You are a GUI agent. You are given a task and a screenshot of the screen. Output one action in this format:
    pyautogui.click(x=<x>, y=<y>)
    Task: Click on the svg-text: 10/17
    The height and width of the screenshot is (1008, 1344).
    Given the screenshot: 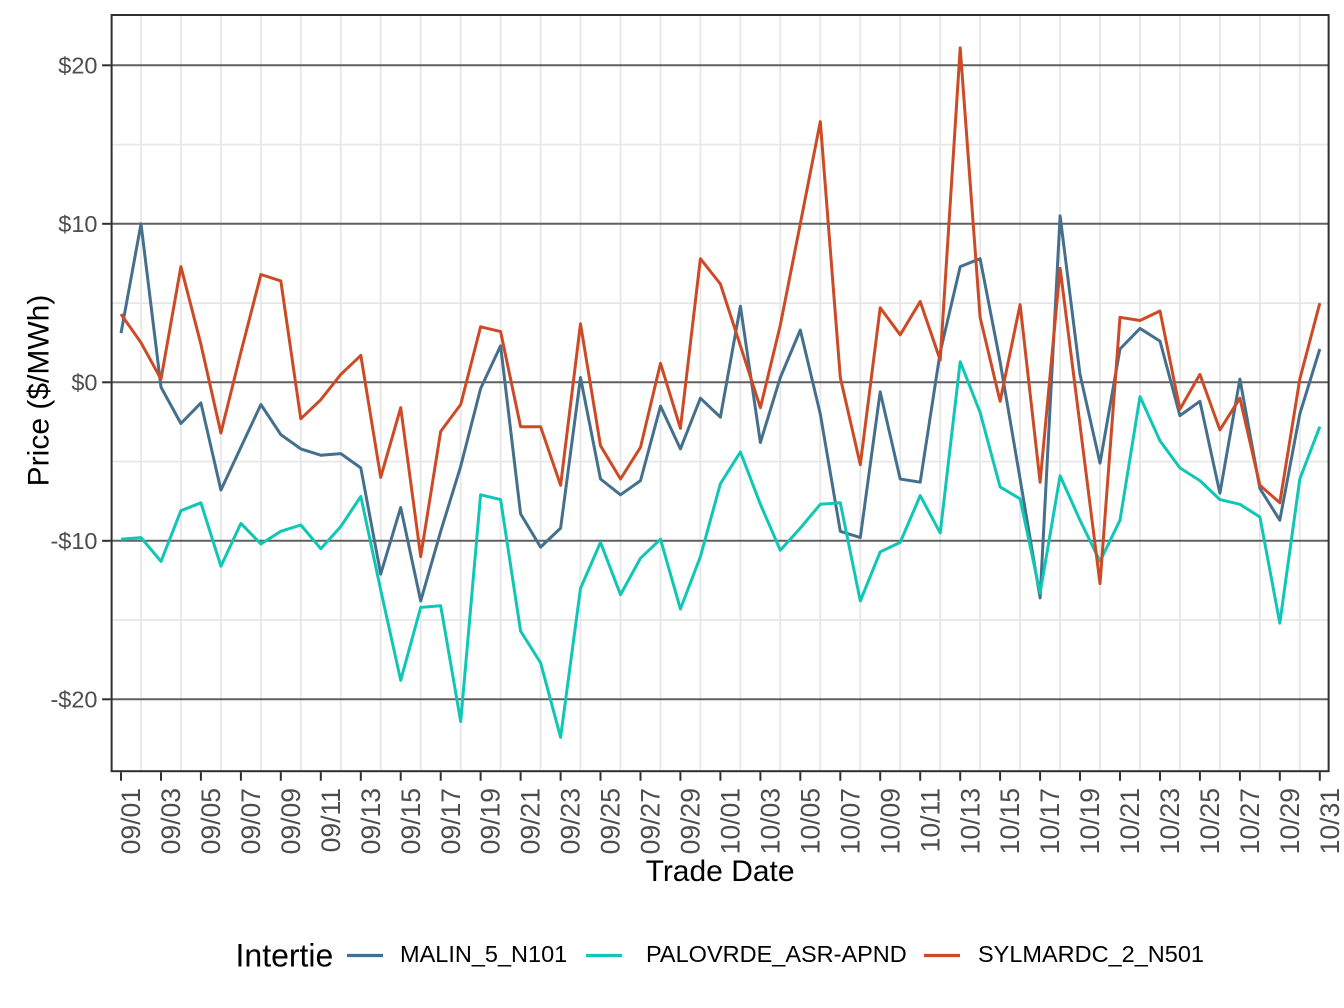 What is the action you would take?
    pyautogui.click(x=1050, y=821)
    